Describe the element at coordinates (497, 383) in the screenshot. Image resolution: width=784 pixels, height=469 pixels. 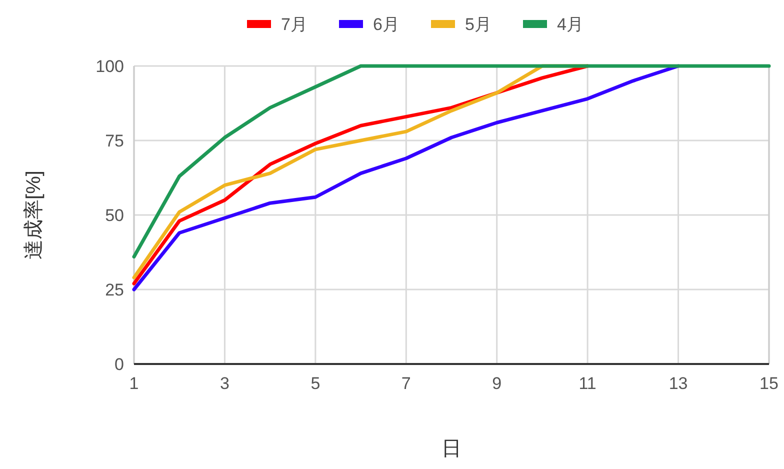
I see `x-tick-label: 9` at that location.